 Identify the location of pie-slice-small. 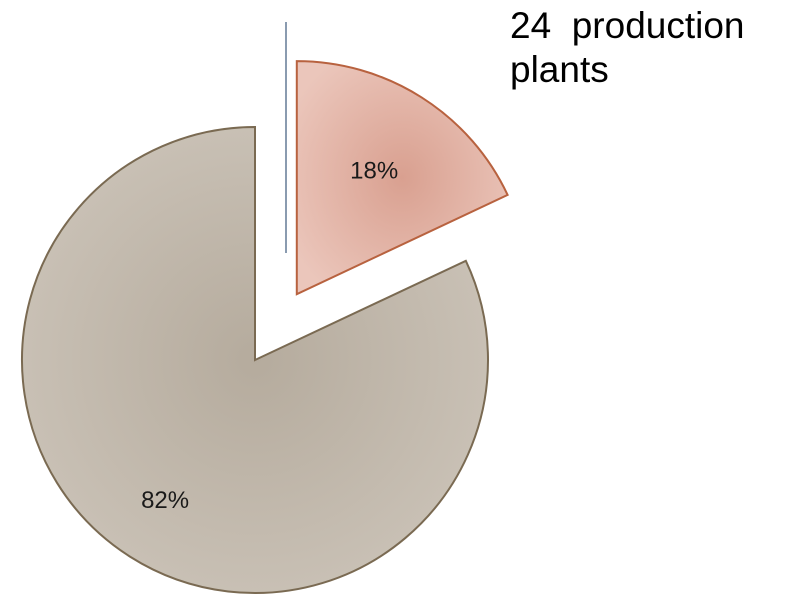
(402, 178).